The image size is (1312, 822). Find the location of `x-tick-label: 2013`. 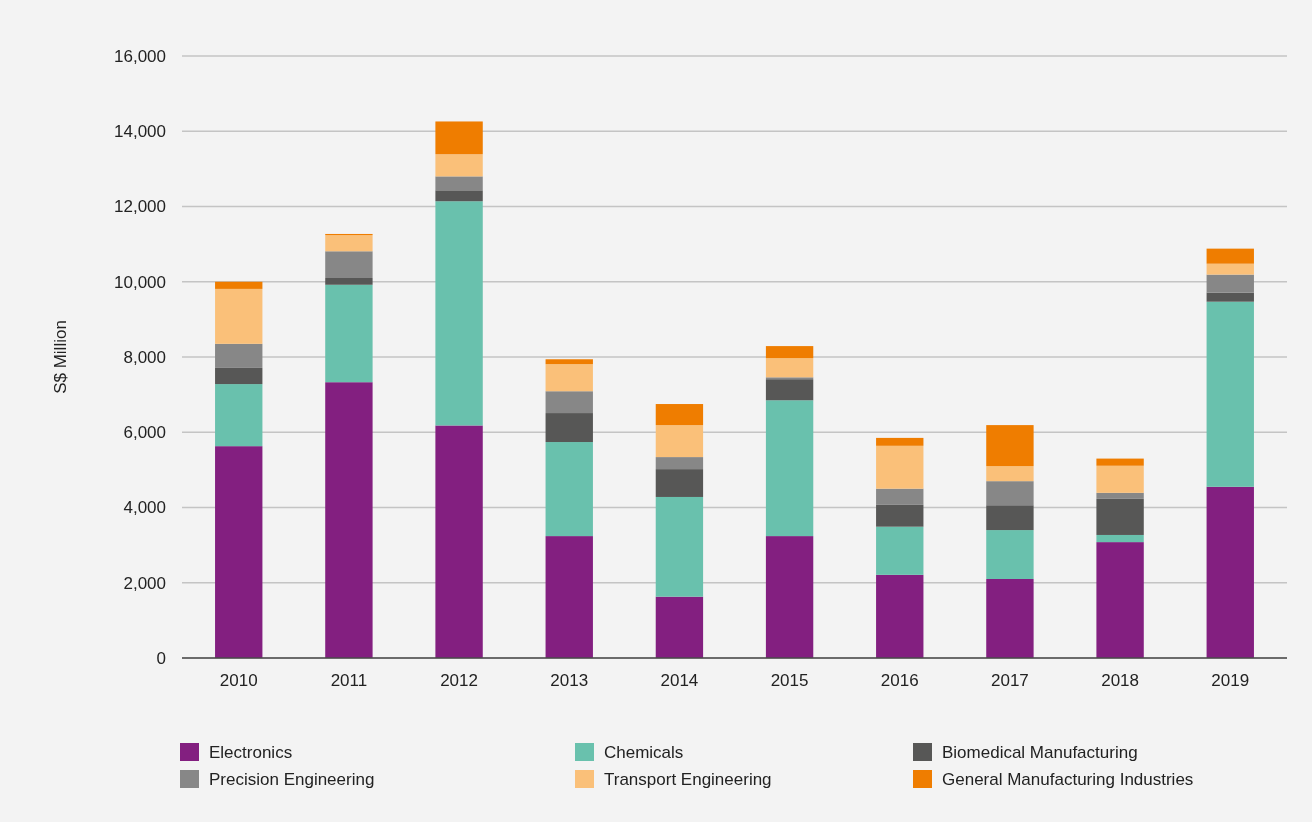

x-tick-label: 2013 is located at coordinates (569, 680).